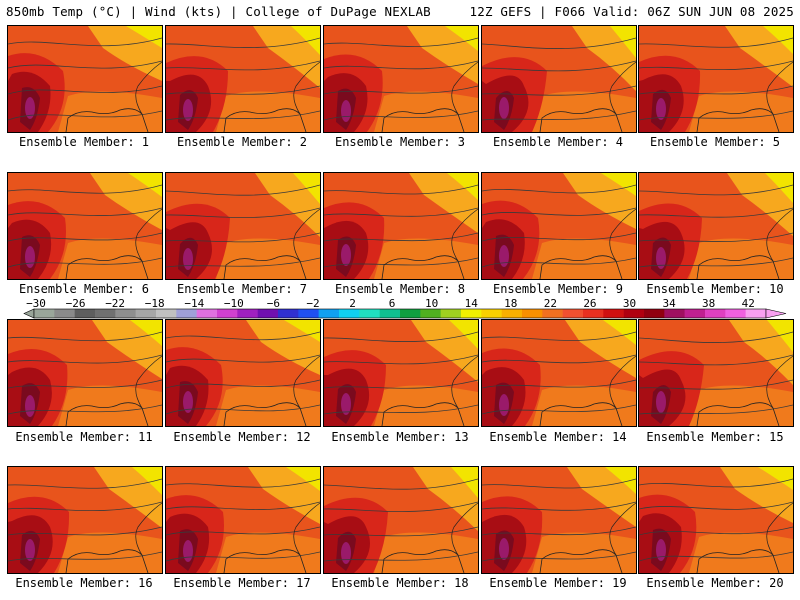  I want to click on ensemble-member-label: Ensemble Member: 5, so click(715, 142).